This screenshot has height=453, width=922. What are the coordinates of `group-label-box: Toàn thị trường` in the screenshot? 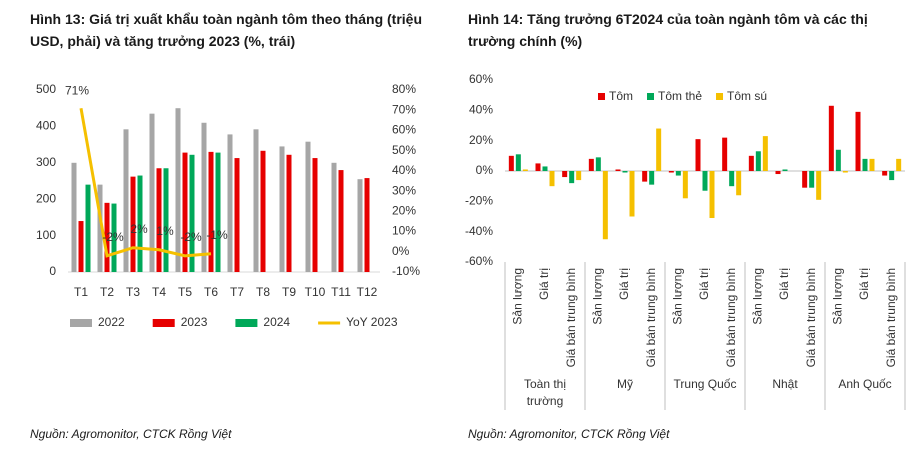 It's located at (545, 392).